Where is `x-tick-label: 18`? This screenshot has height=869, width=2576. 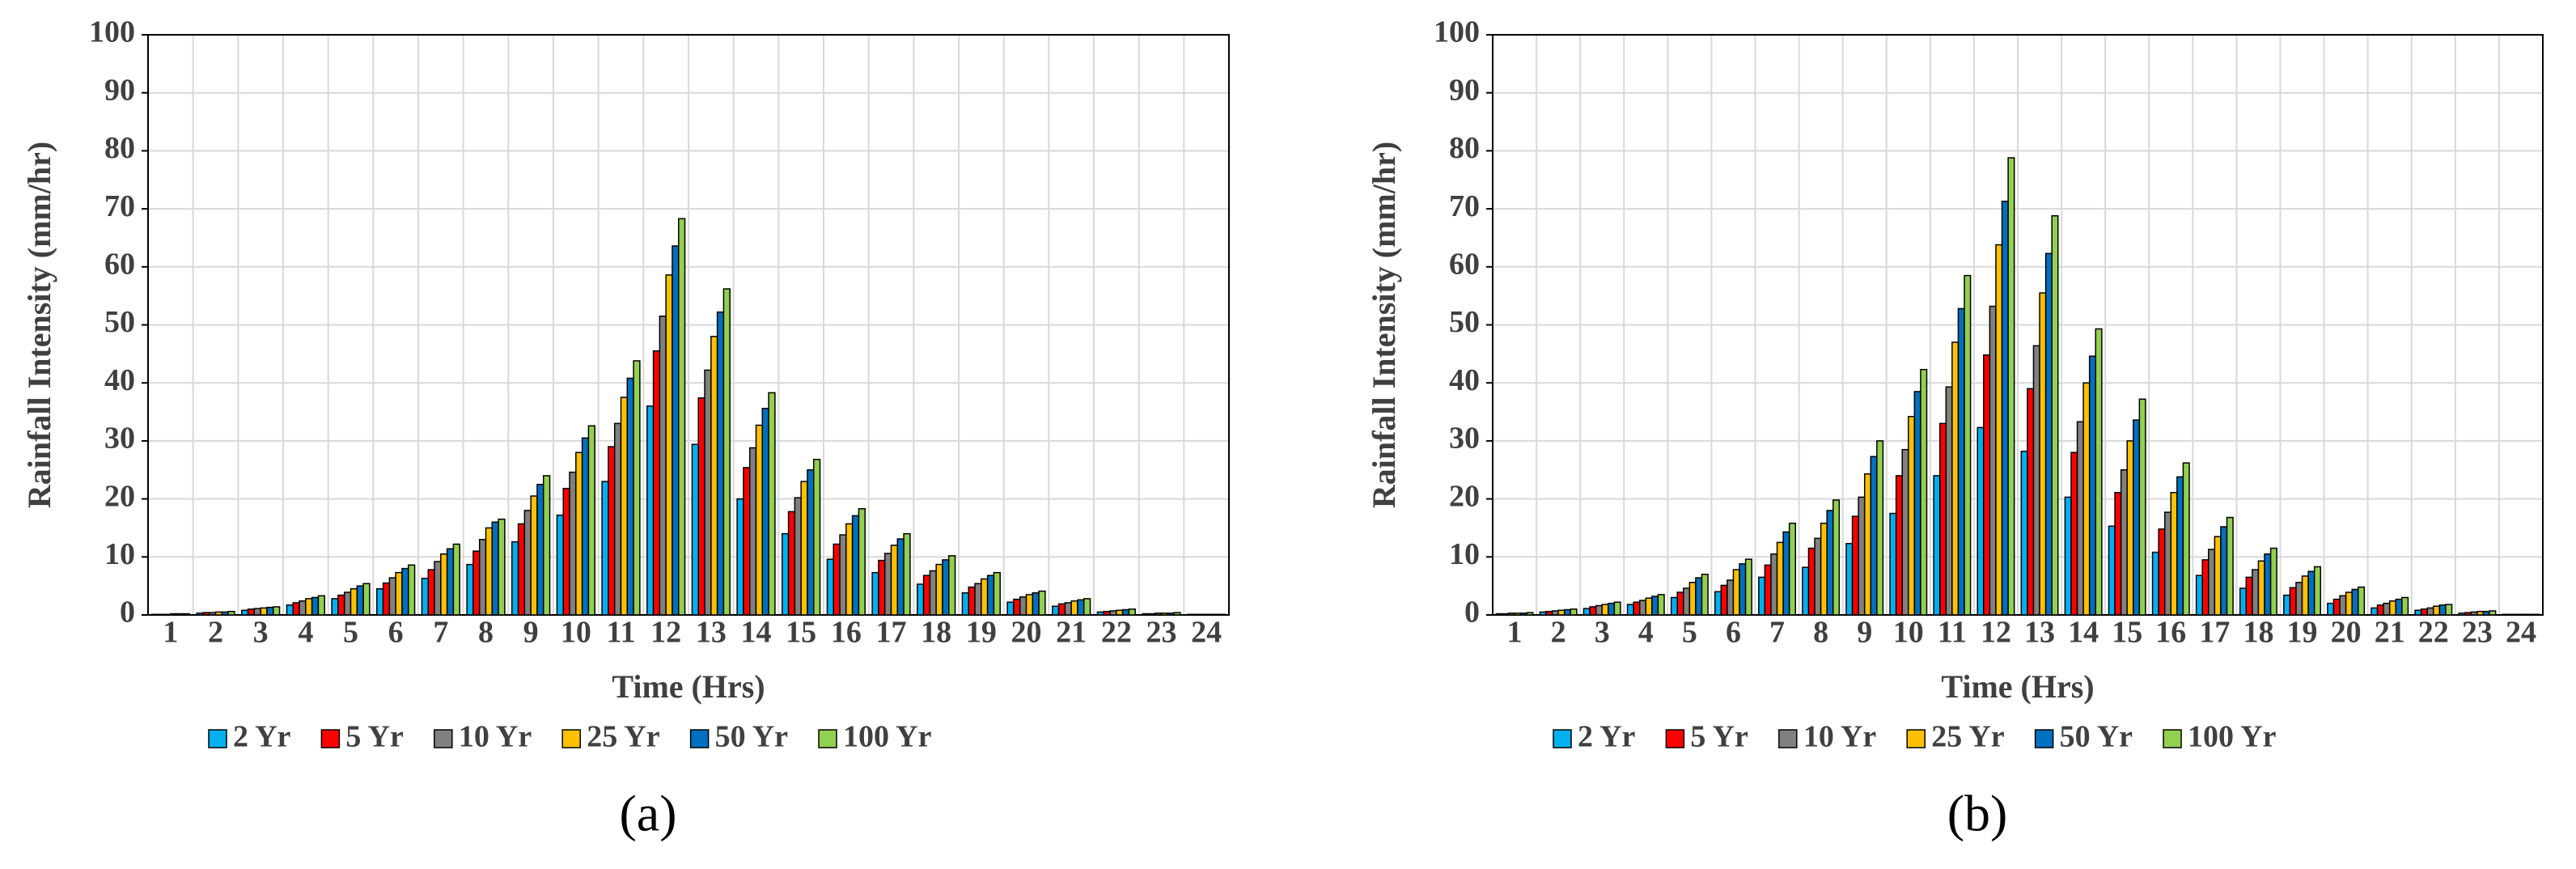 x-tick-label: 18 is located at coordinates (936, 633).